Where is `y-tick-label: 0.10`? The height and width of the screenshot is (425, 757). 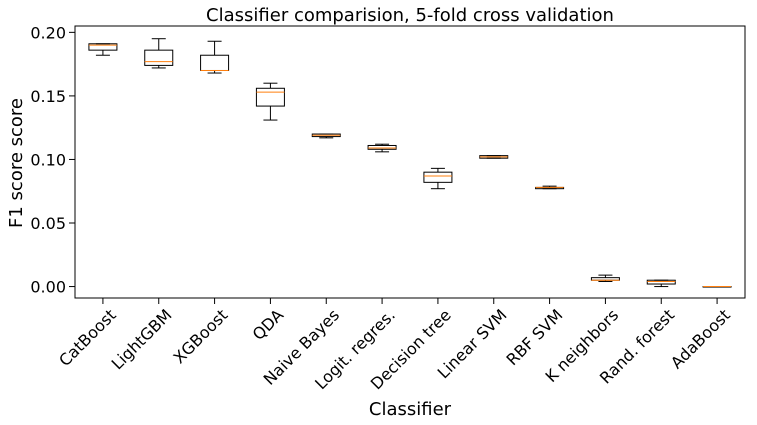
y-tick-label: 0.10 is located at coordinates (48, 159).